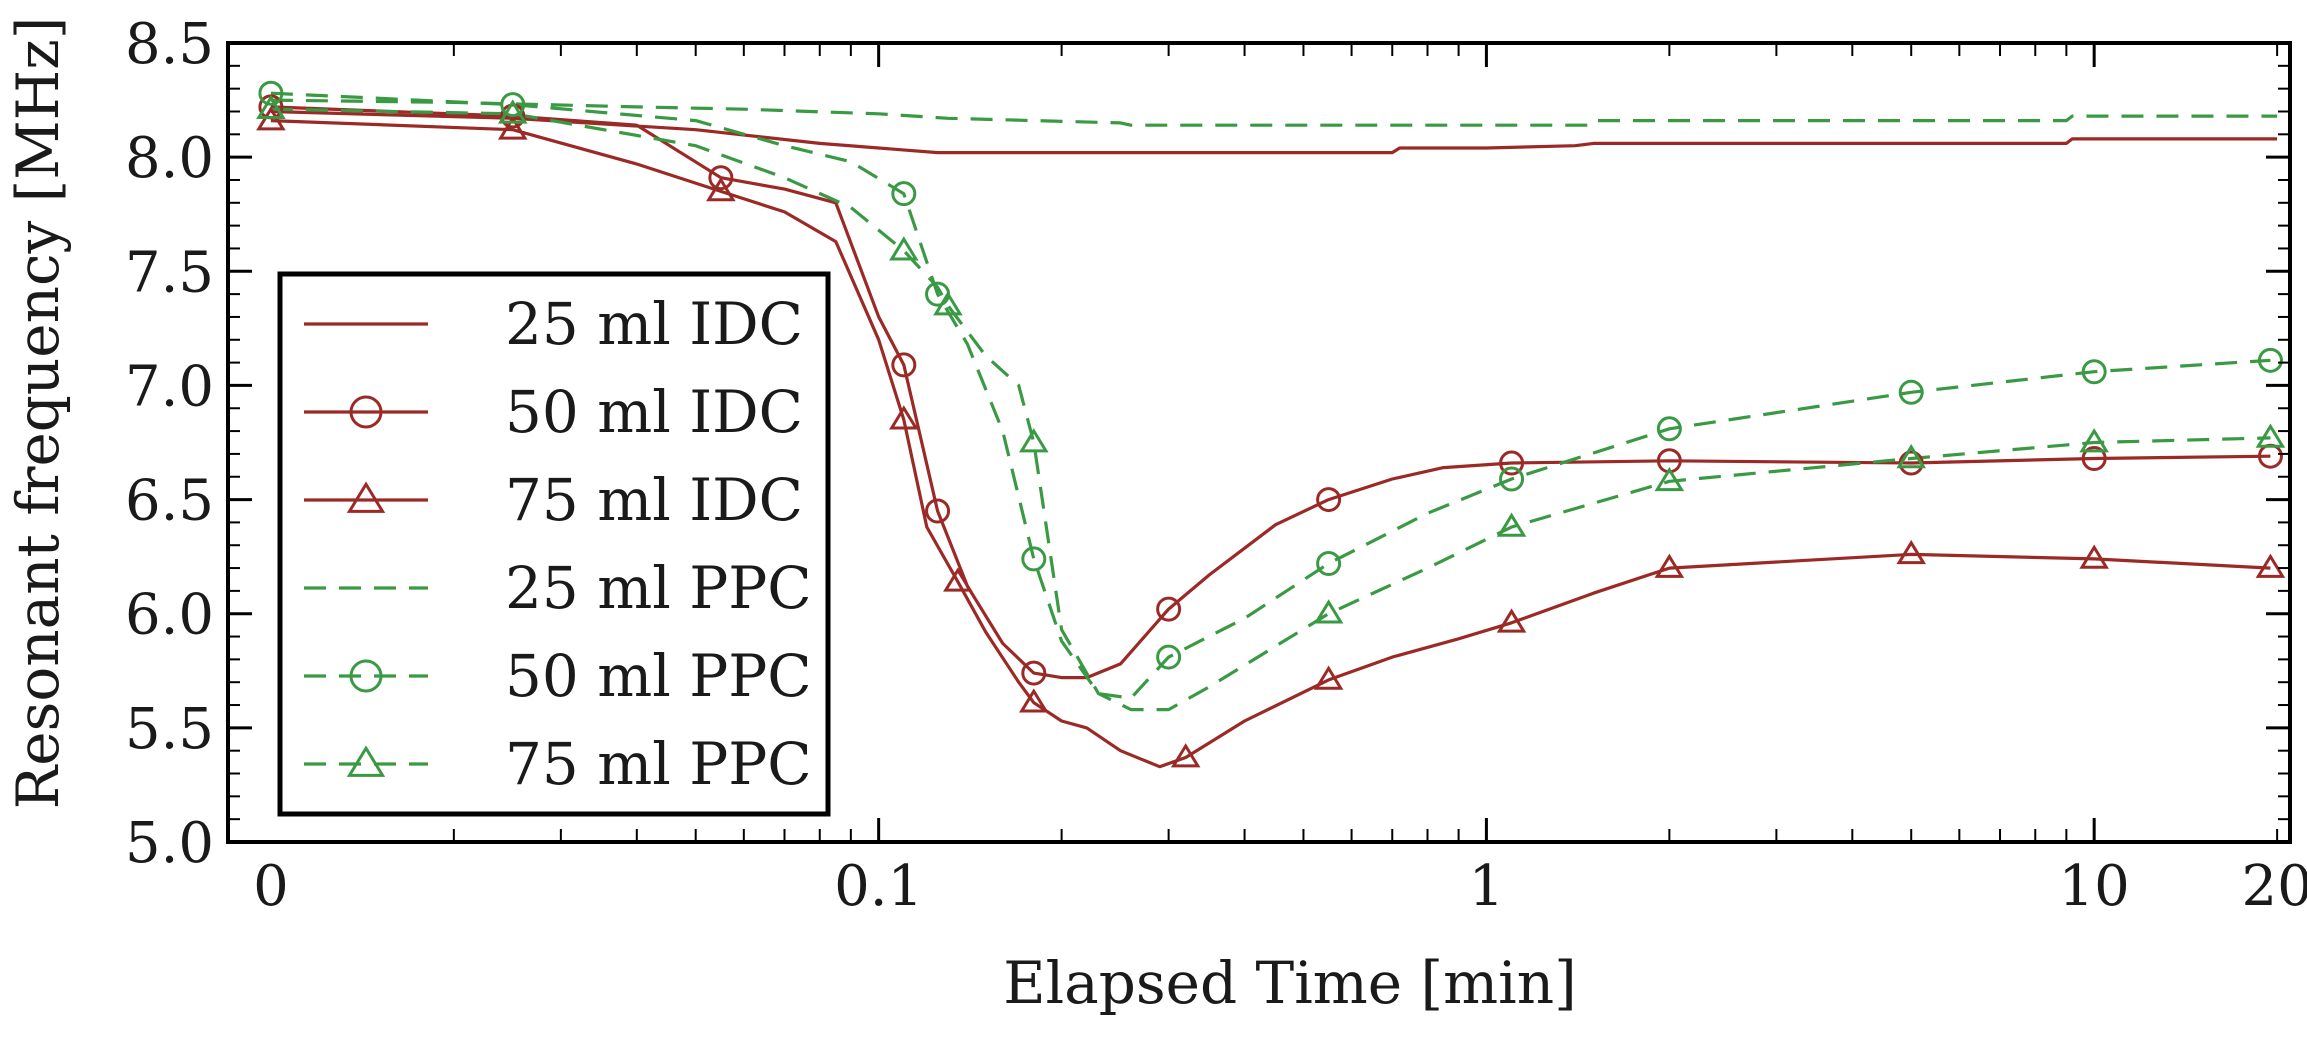 This screenshot has height=1041, width=2307. I want to click on legend-label-5: 50 ml PPC, so click(658, 676).